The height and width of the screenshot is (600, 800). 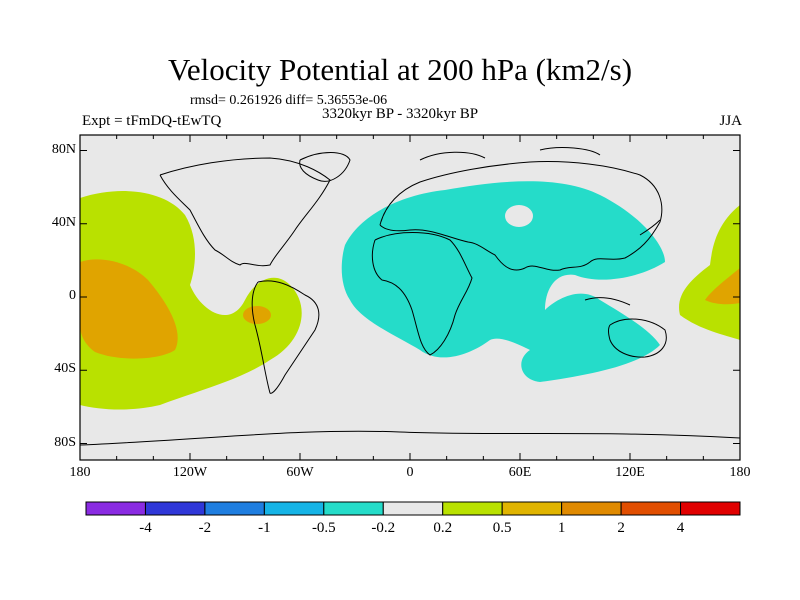 I want to click on stats-text: rmsd= 0.261926 diff= 5.36553e-06, so click(x=289, y=100).